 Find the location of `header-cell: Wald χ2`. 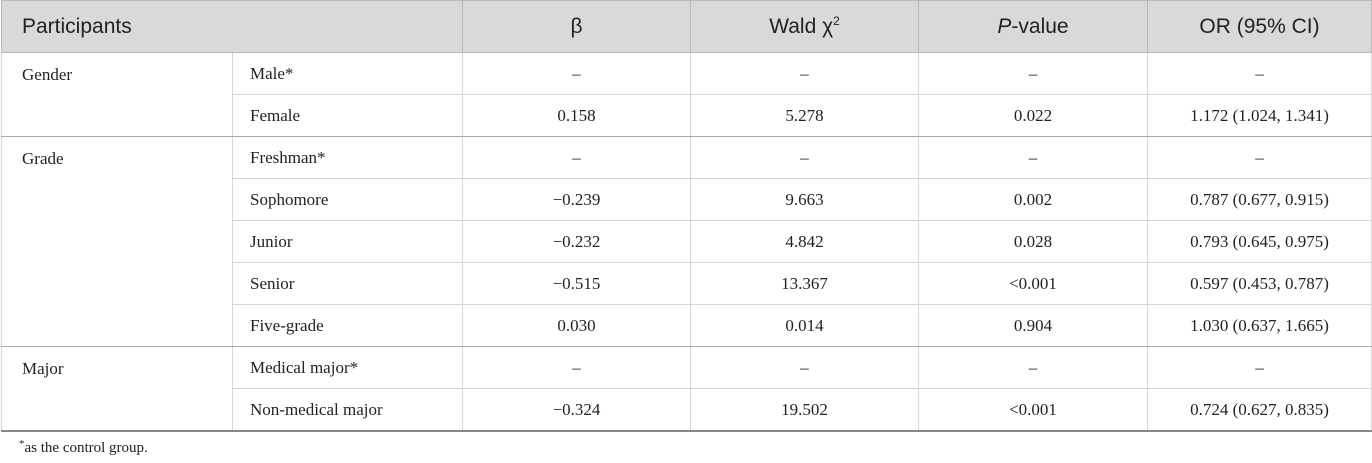

header-cell: Wald χ2 is located at coordinates (804, 26).